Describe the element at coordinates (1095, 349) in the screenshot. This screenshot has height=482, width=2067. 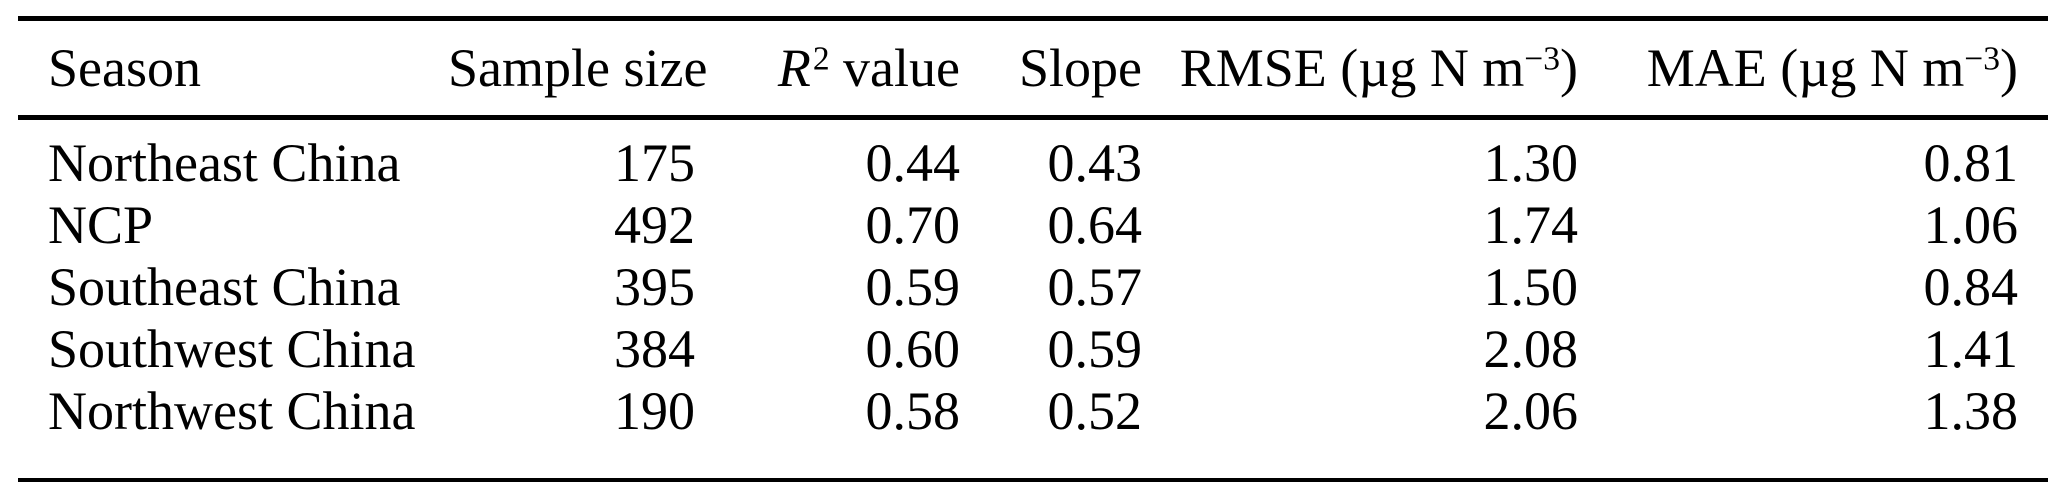
I see `cell-slope: 0.59` at that location.